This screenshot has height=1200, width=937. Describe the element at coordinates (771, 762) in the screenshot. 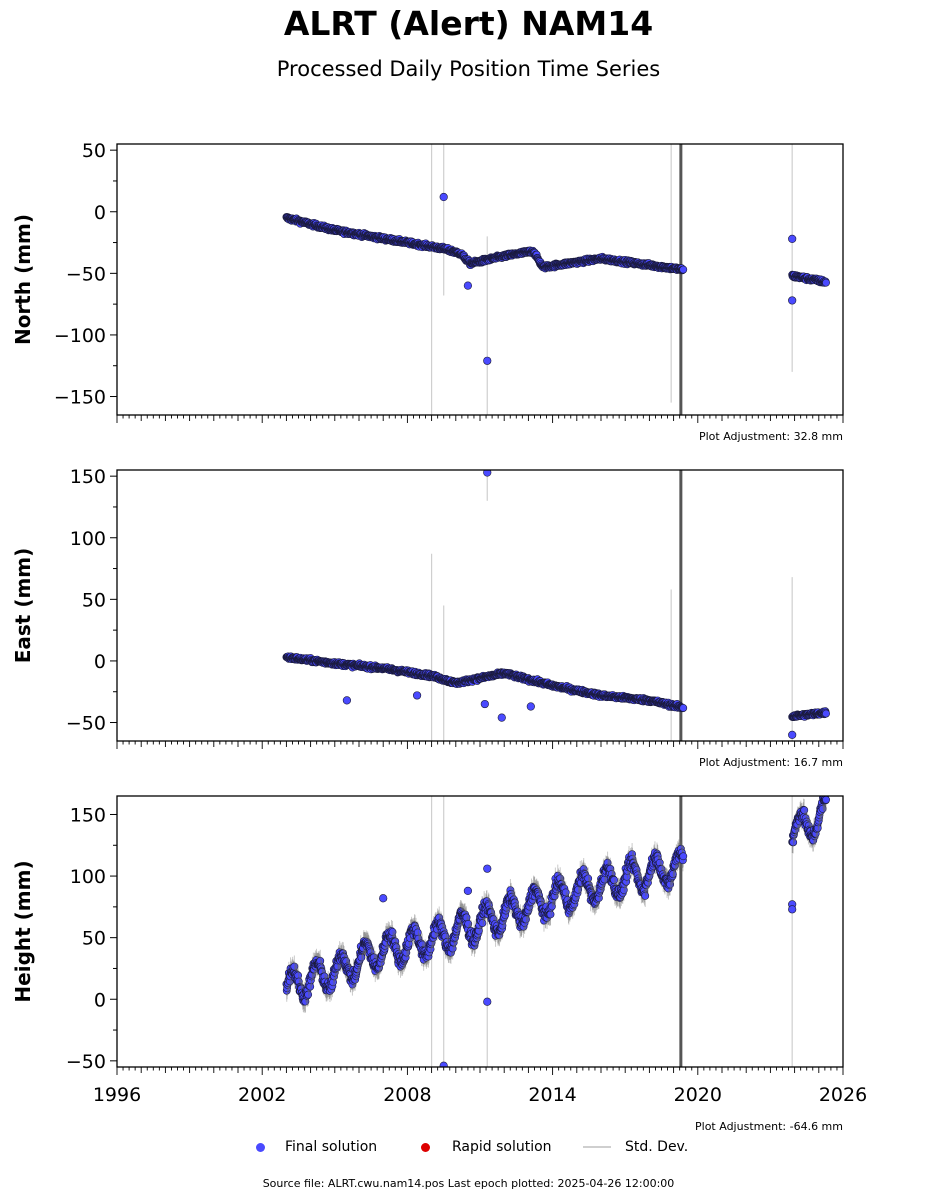

I see `plot-adjustment-label: Plot Adjustment: 16.7 mm` at that location.